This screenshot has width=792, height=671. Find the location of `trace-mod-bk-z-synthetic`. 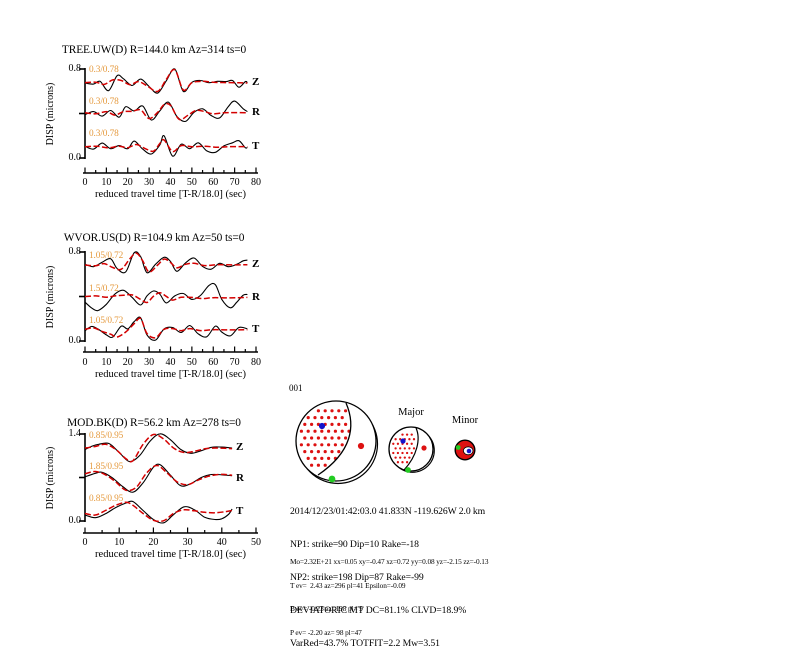

trace-mod-bk-z-synthetic is located at coordinates (158, 448).